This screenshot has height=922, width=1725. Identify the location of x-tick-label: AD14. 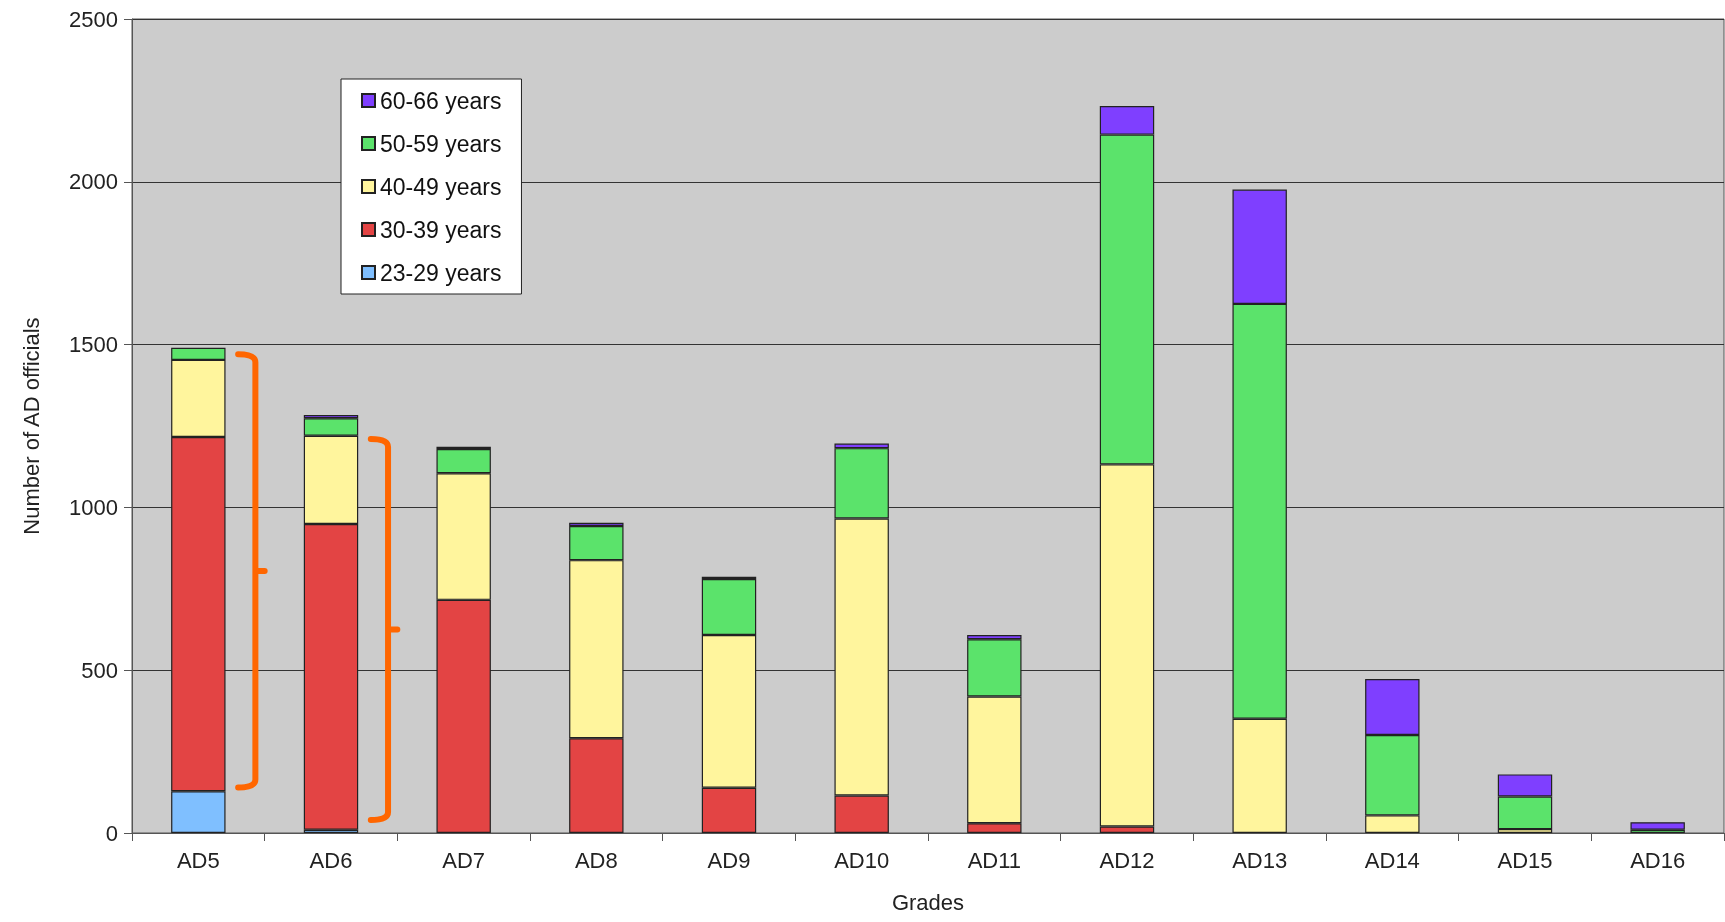
(1392, 860).